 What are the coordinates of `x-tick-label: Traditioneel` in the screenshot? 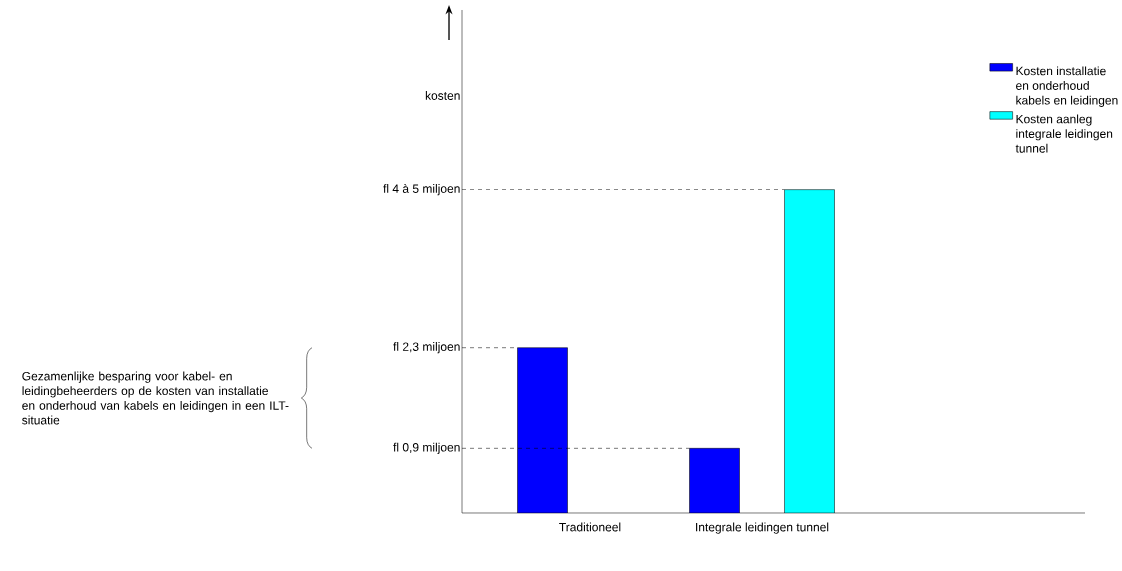 It's located at (590, 527).